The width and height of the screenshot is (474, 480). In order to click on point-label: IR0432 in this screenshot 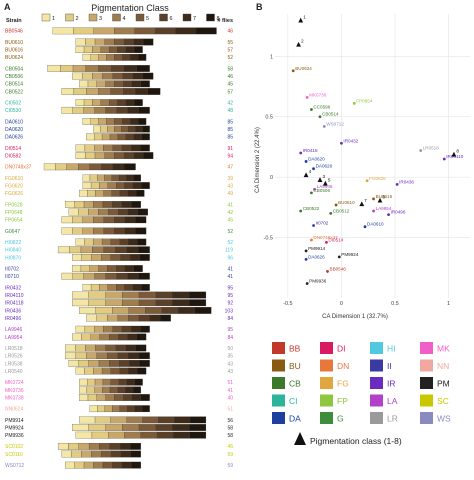, I will do `click(350, 140)`.